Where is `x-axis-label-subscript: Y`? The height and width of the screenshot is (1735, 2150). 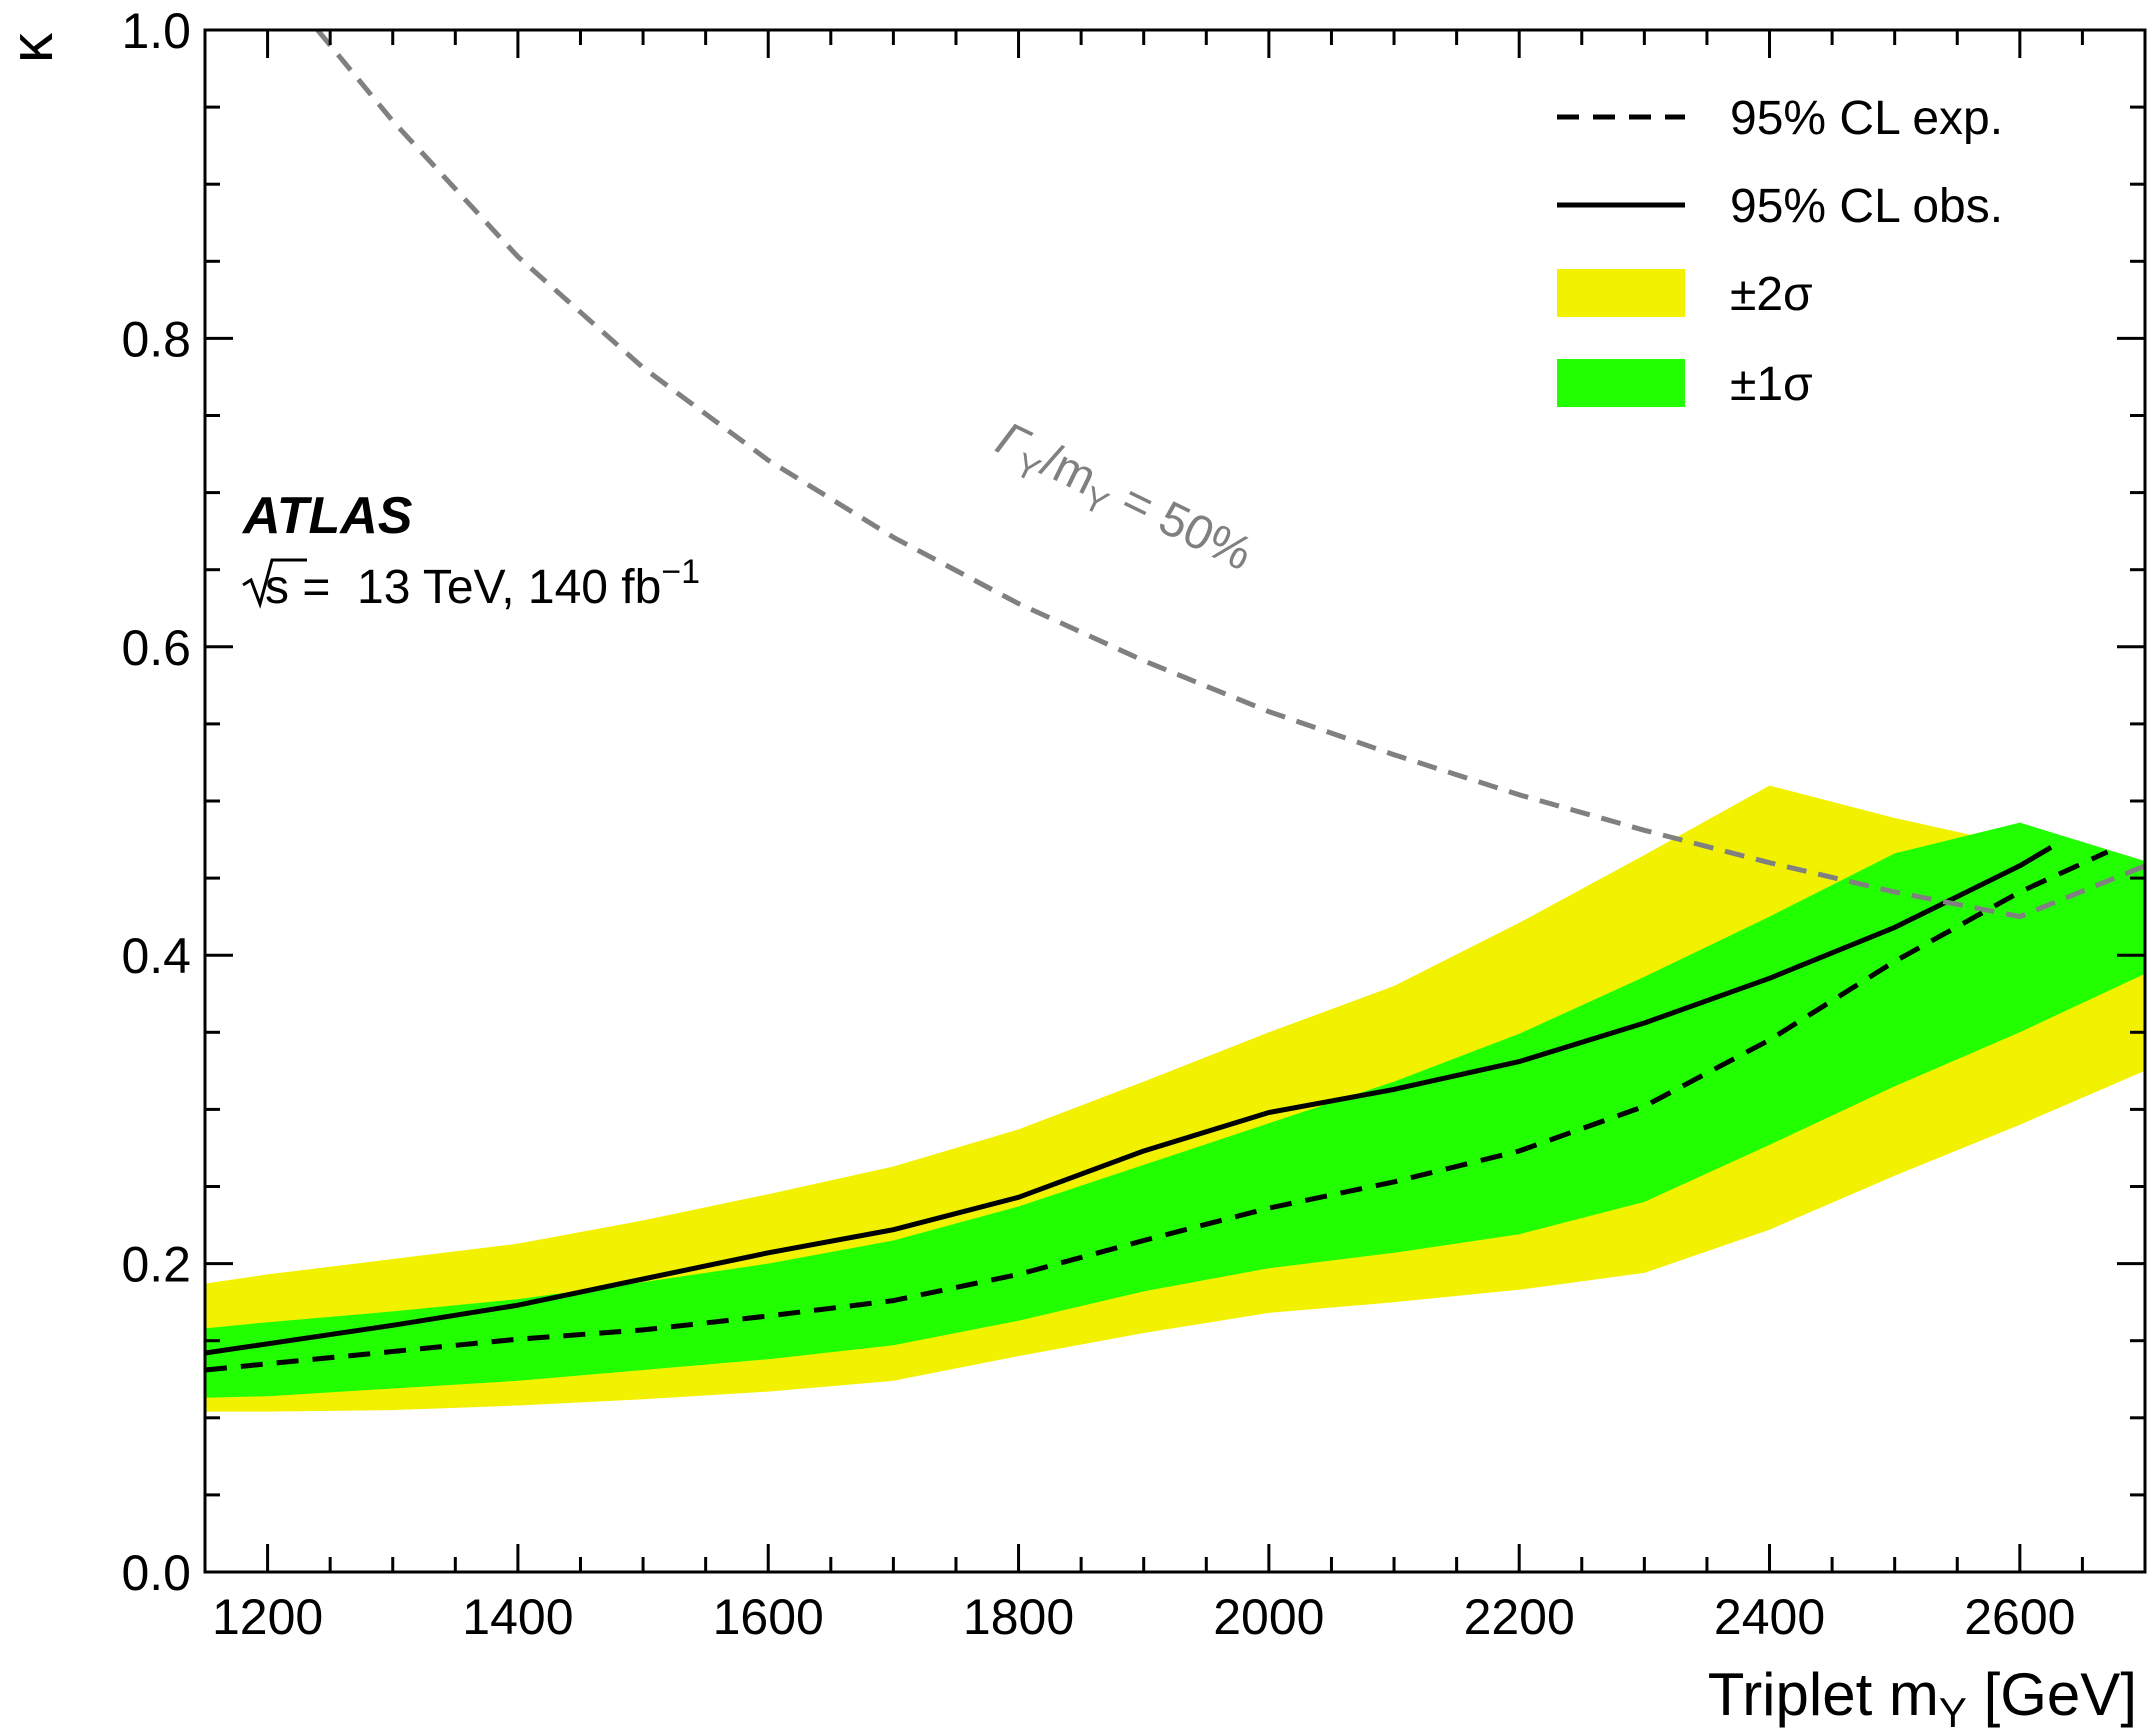
x-axis-label-subscript: Y is located at coordinates (1953, 1712).